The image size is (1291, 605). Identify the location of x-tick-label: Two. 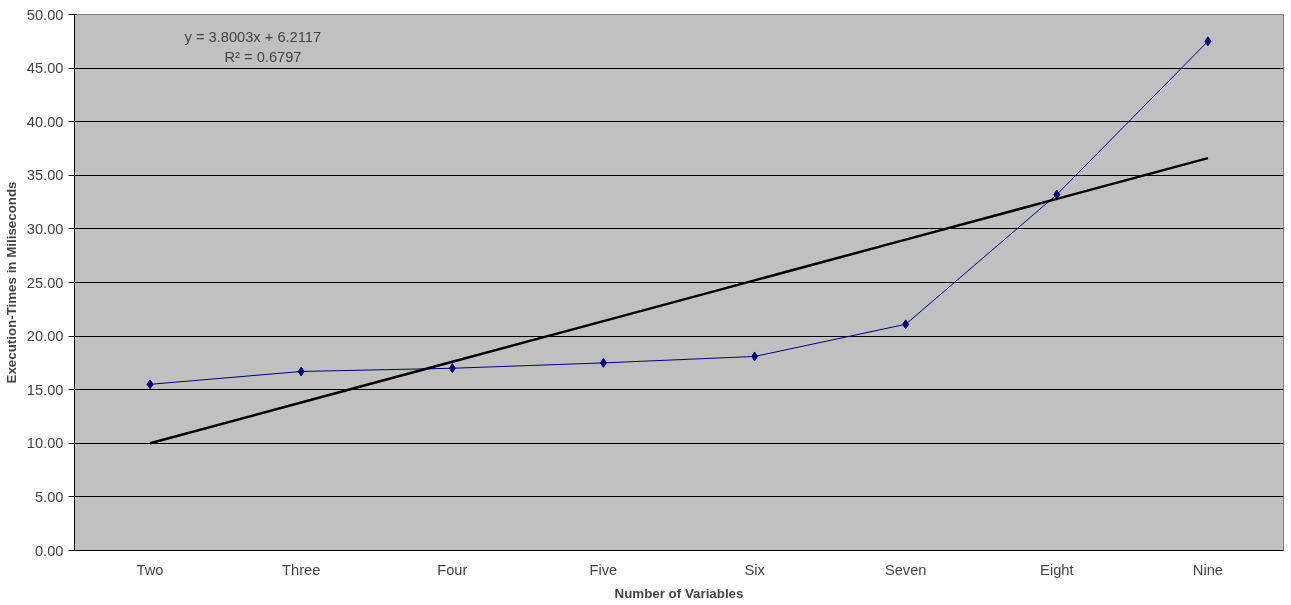
(150, 569).